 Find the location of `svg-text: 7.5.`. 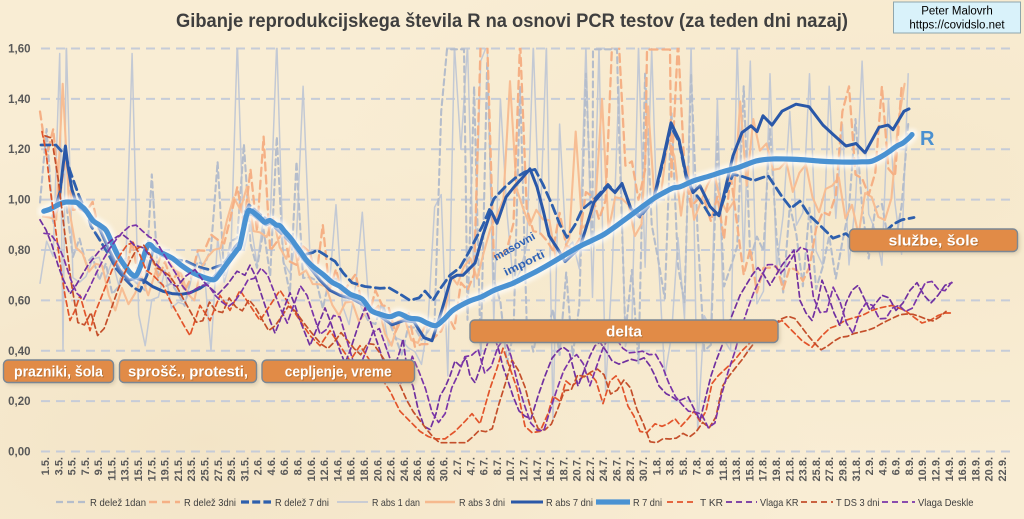

svg-text: 7.5. is located at coordinates (86, 466).